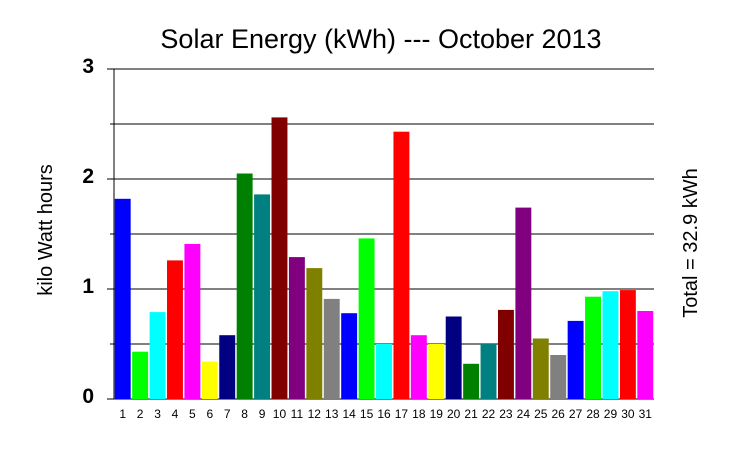 Image resolution: width=735 pixels, height=449 pixels. What do you see at coordinates (122, 414) in the screenshot?
I see `x-tick-label: 1` at bounding box center [122, 414].